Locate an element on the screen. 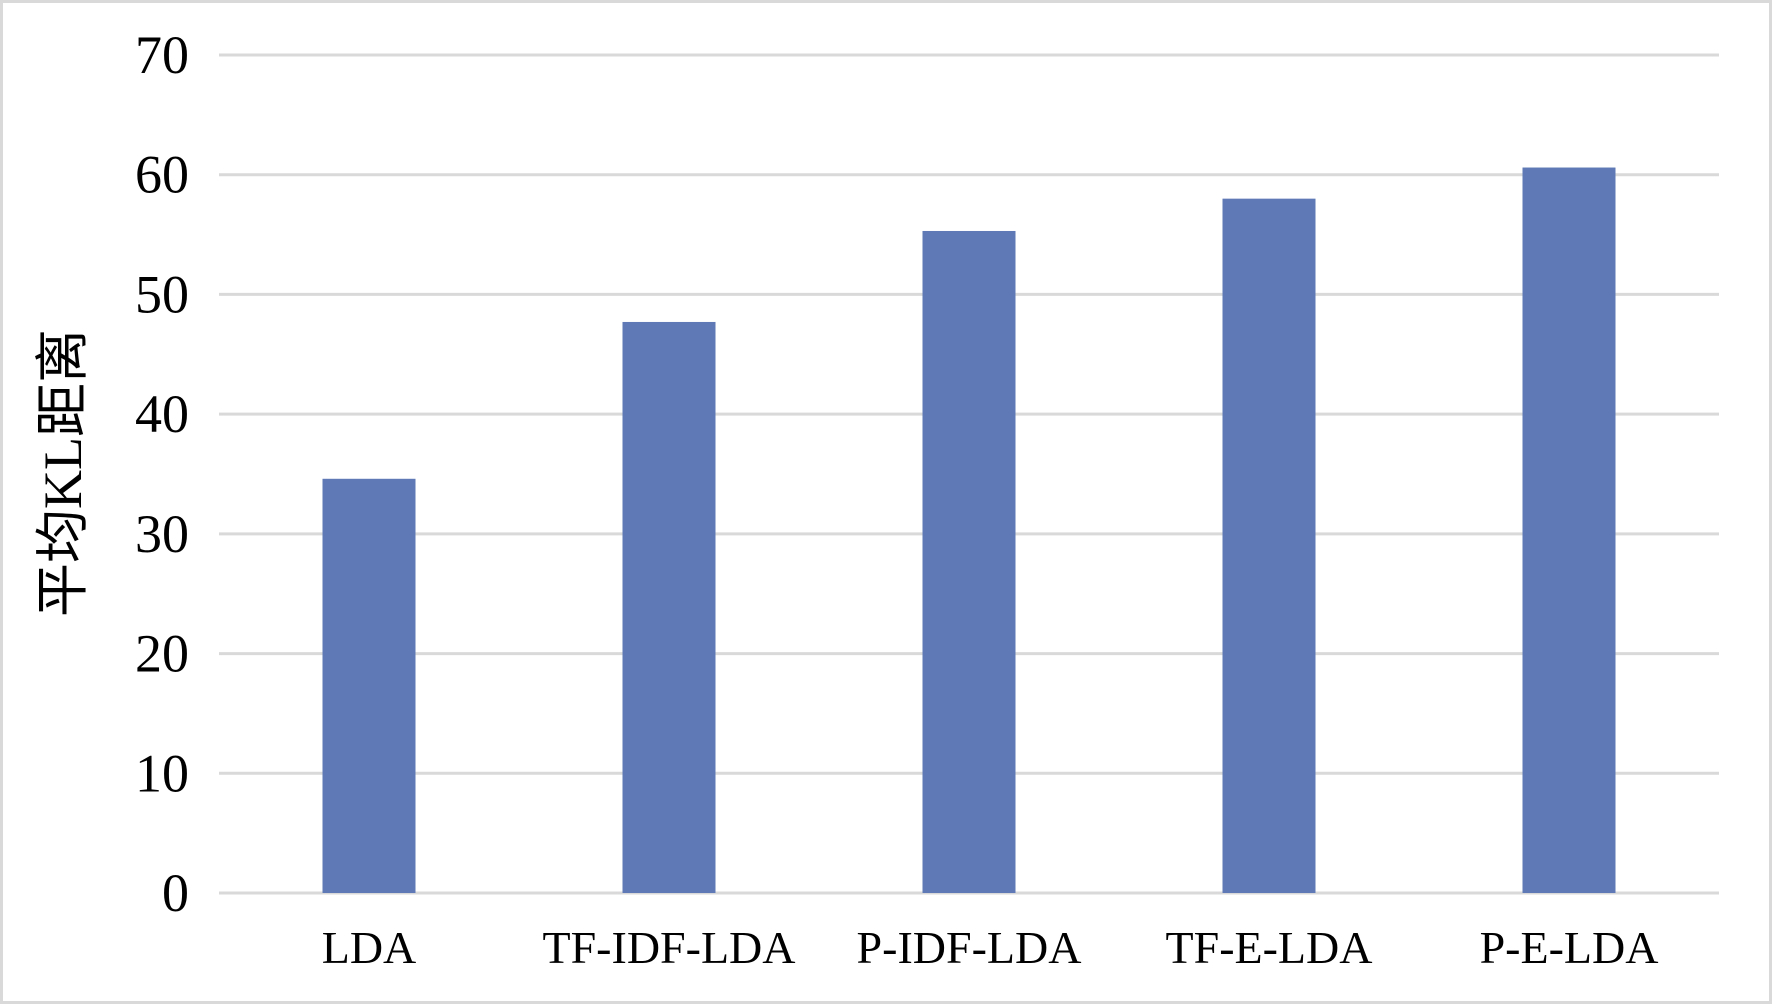 This screenshot has height=1007, width=1772. y-axis-label: 平均KL距离 is located at coordinates (63, 473).